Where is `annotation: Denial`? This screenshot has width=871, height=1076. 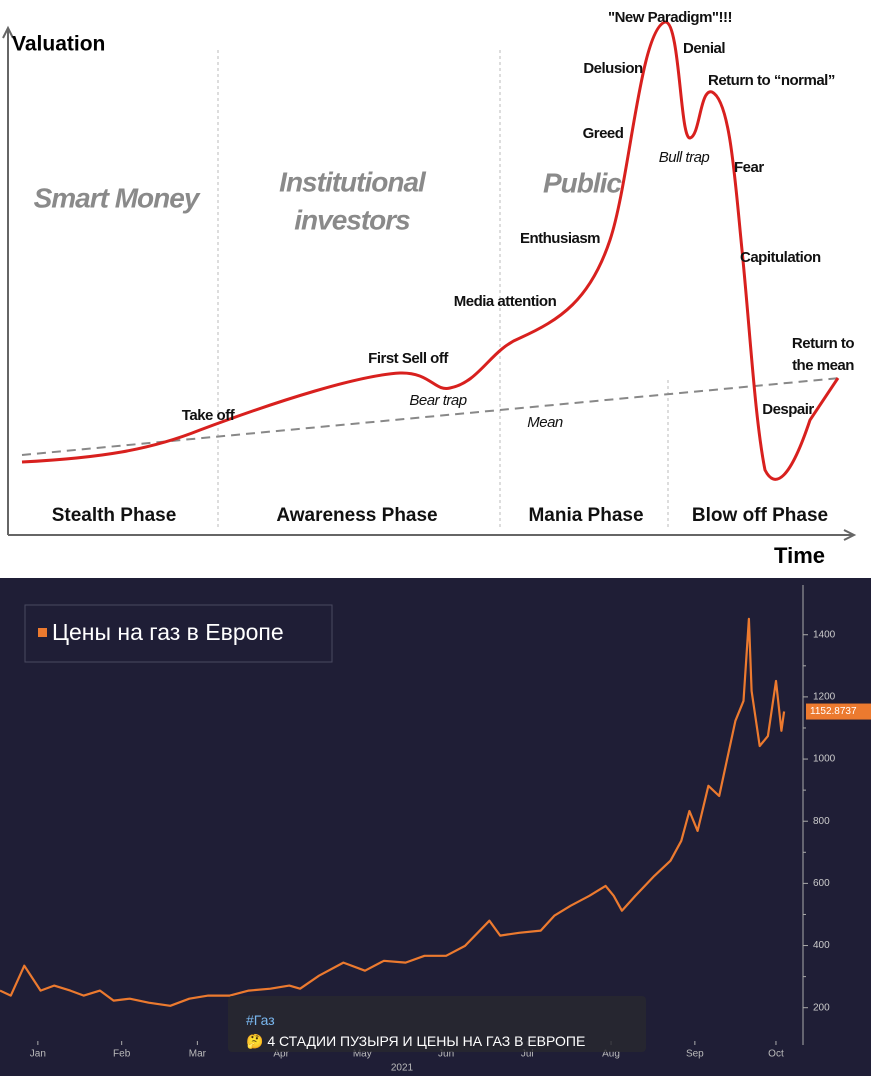
annotation: Denial is located at coordinates (704, 48).